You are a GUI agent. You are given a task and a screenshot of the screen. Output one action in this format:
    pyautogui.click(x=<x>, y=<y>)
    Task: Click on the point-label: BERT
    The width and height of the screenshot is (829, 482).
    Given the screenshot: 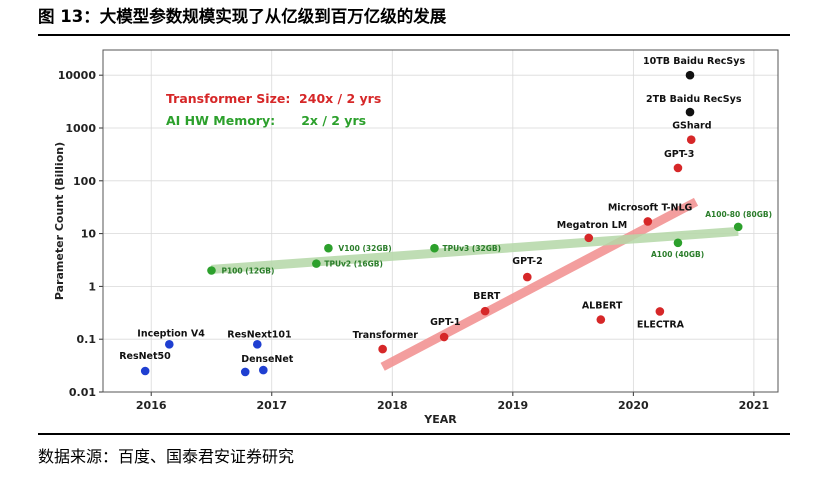 What is the action you would take?
    pyautogui.click(x=487, y=296)
    